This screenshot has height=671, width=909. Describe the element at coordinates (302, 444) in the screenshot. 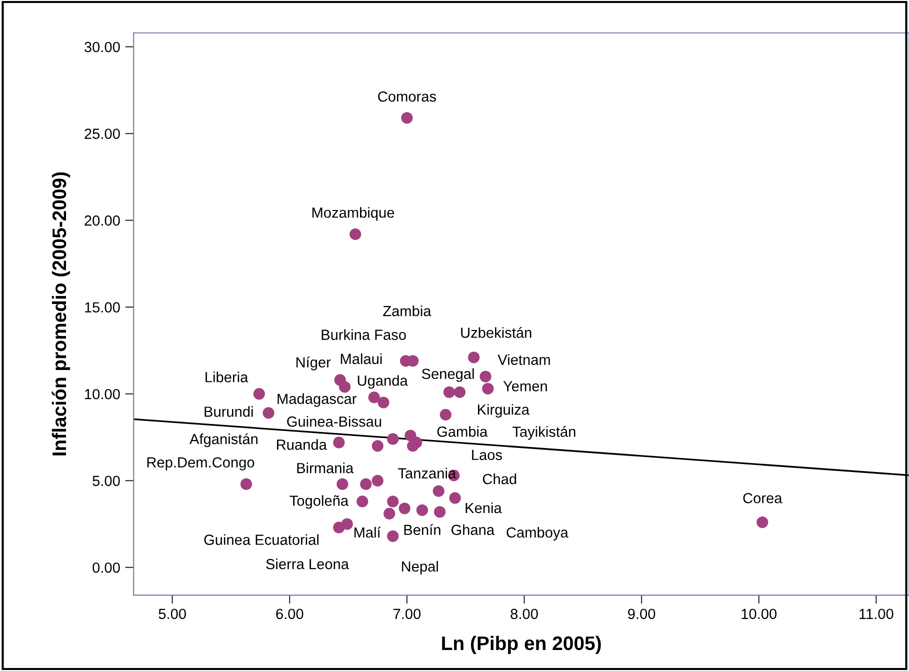

I see `annotation: Ruanda` at that location.